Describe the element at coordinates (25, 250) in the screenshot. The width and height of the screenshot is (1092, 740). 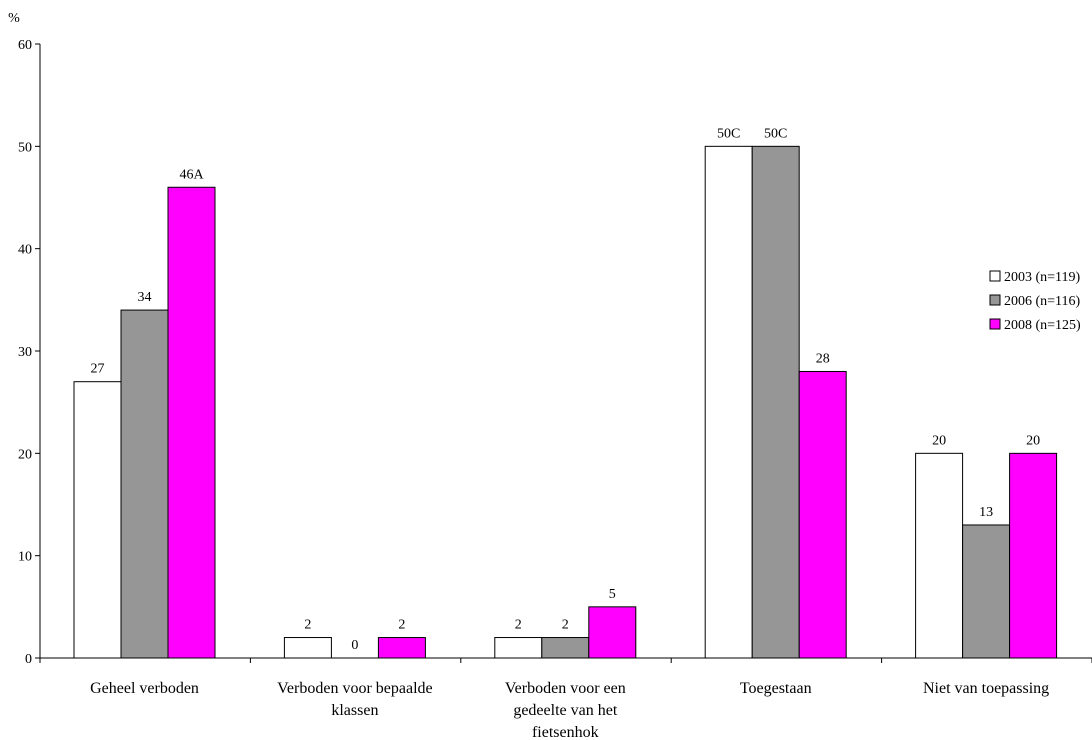
I see `y-tick-label: 40` at that location.